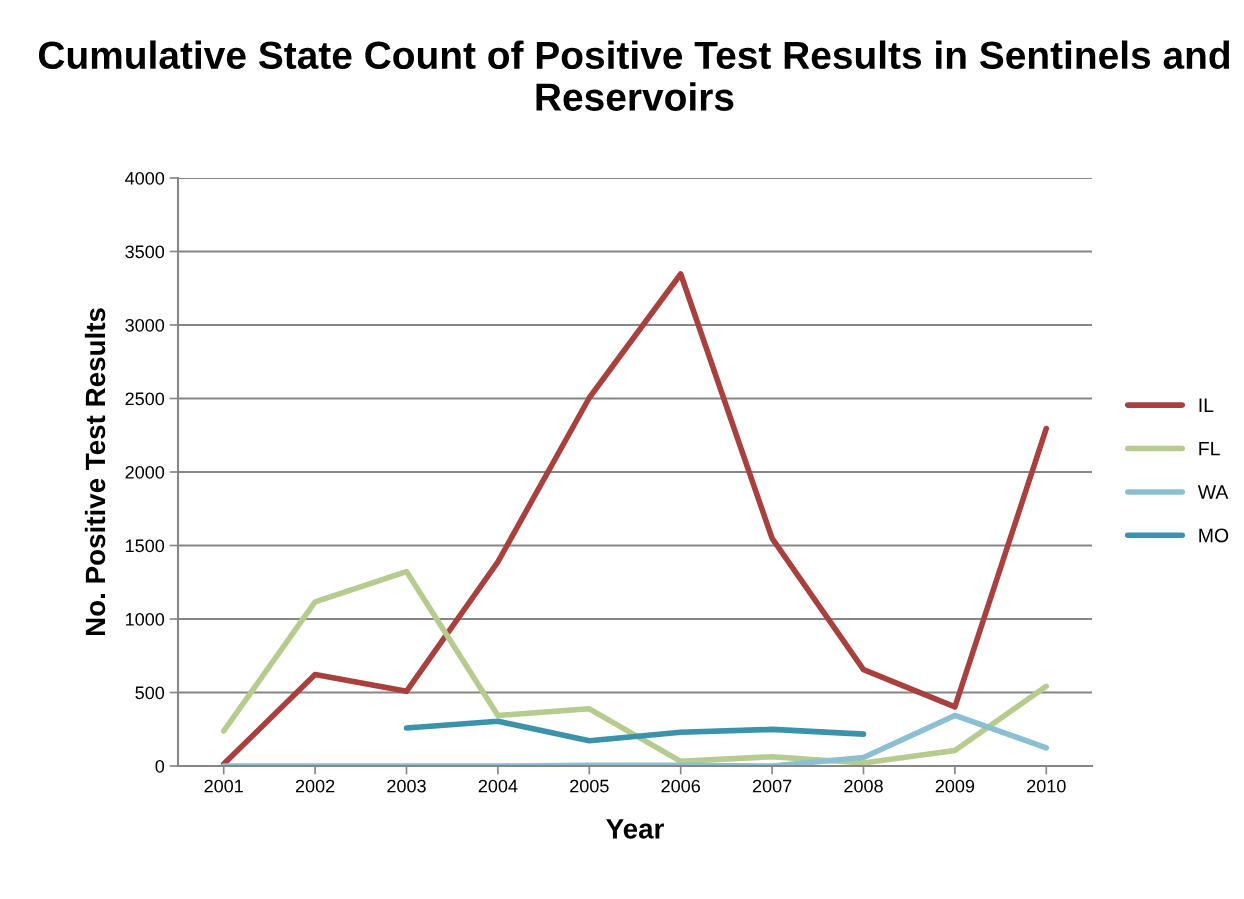  I want to click on y-axis-title: No. Positive Test Results, so click(95, 472).